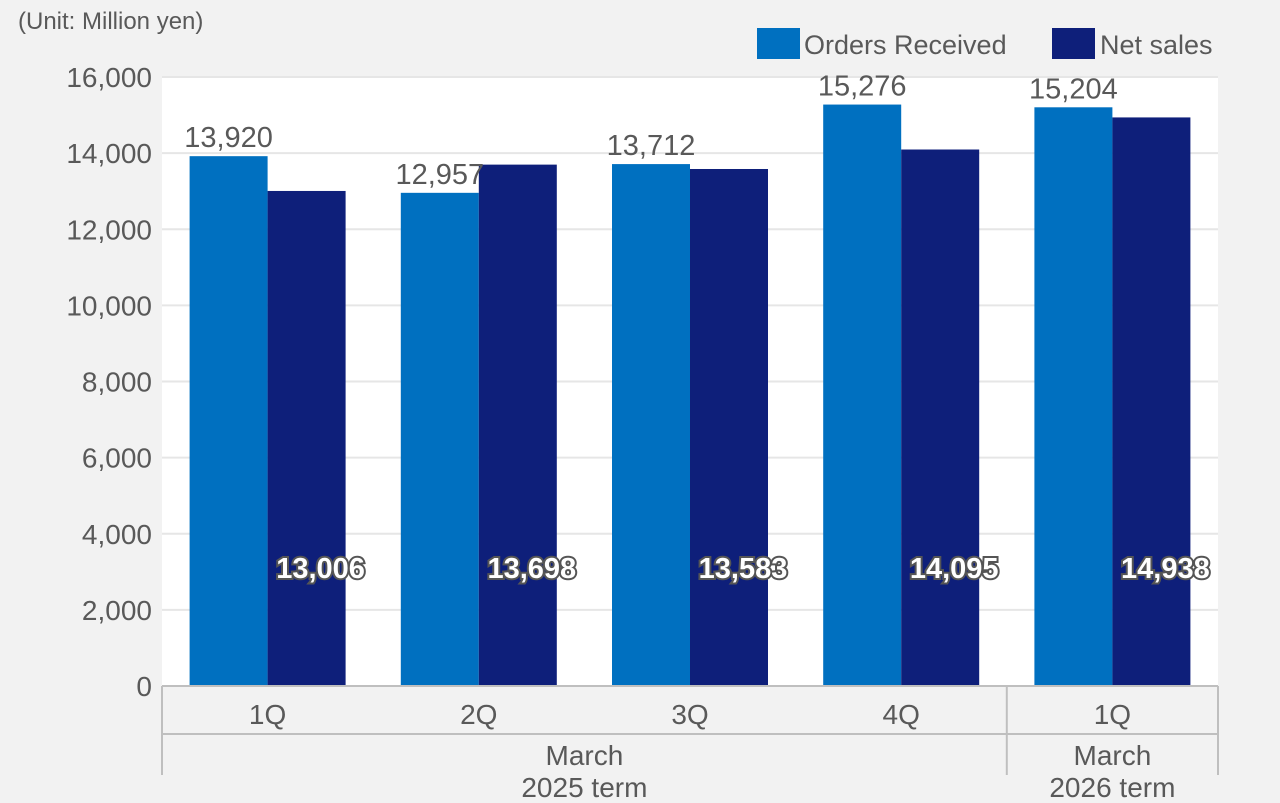 The height and width of the screenshot is (803, 1280). I want to click on y-tick-label: 2,000, so click(117, 610).